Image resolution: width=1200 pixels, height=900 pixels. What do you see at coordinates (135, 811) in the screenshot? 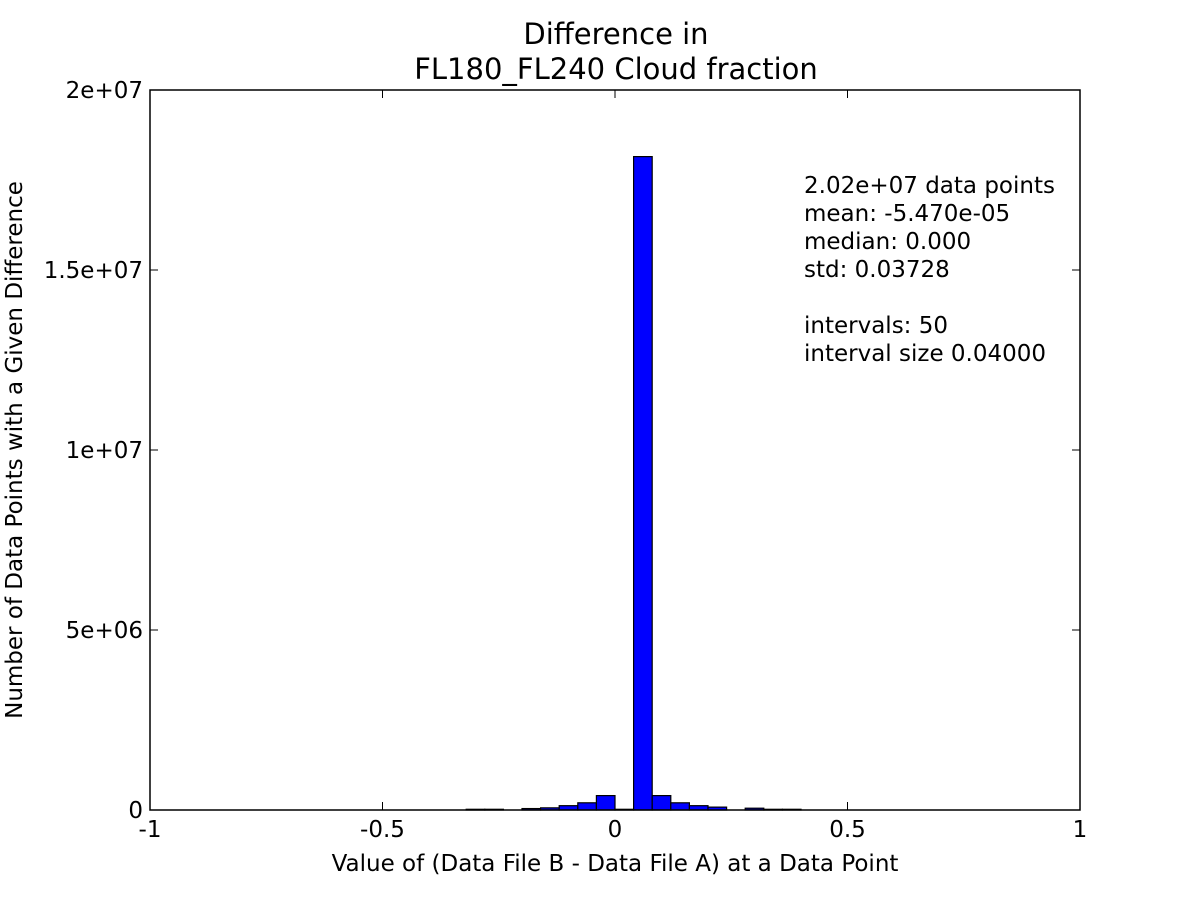
I see `y-tick-label: 0` at bounding box center [135, 811].